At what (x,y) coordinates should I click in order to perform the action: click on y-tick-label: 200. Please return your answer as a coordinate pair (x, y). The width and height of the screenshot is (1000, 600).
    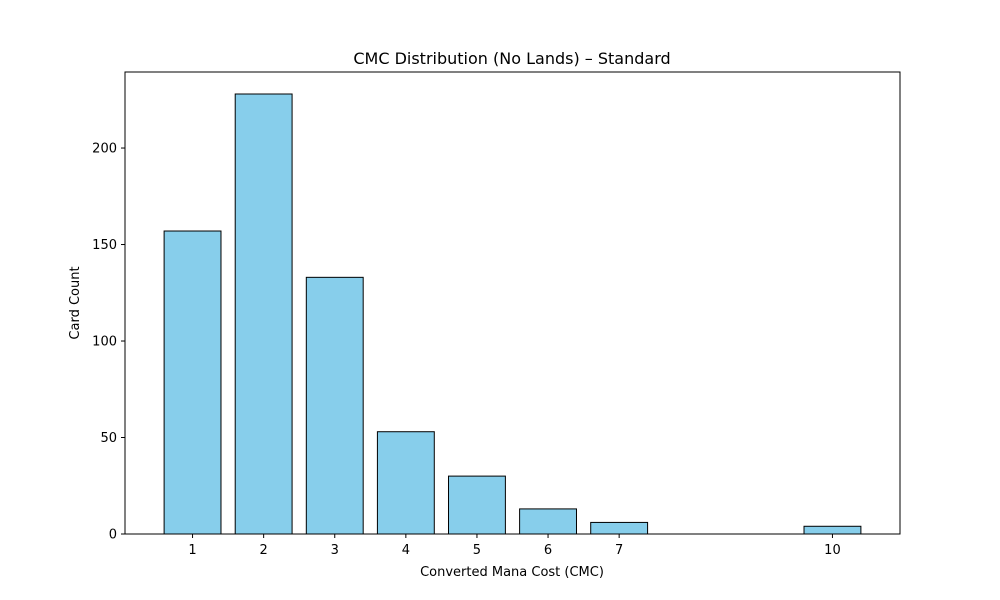
    Looking at the image, I should click on (104, 149).